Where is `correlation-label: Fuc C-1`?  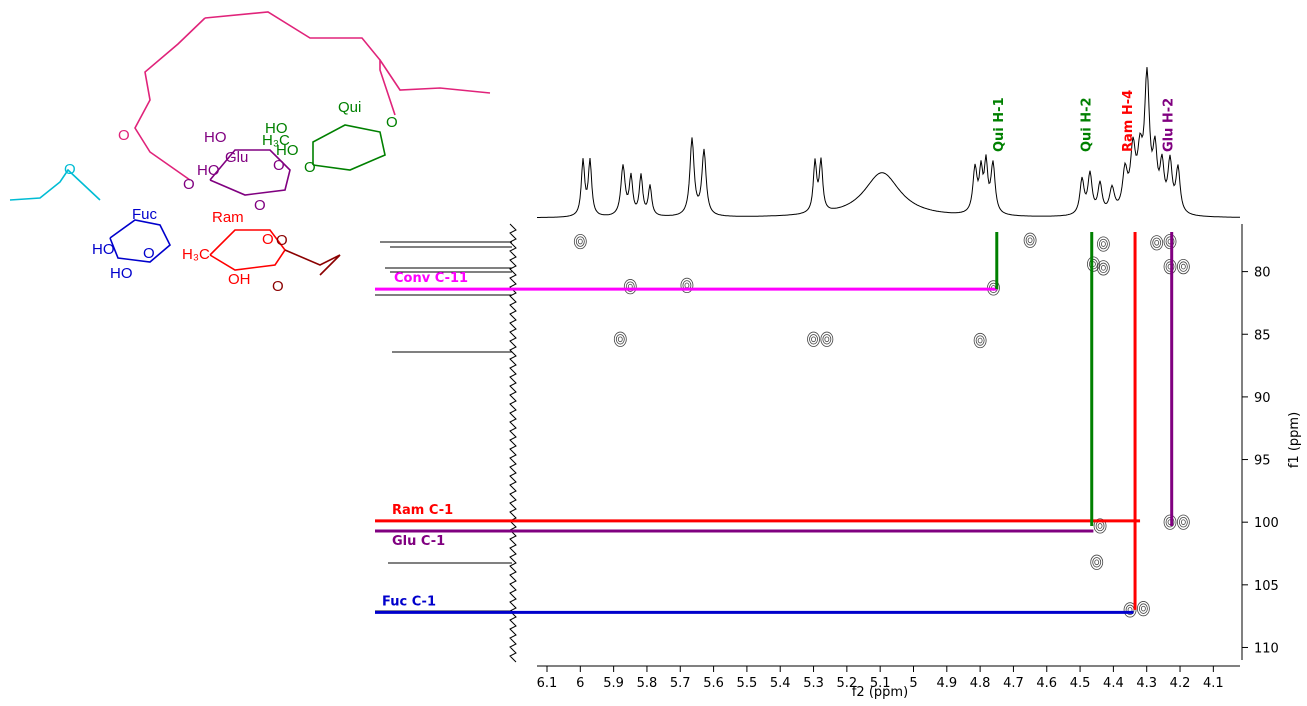 correlation-label: Fuc C-1 is located at coordinates (409, 601).